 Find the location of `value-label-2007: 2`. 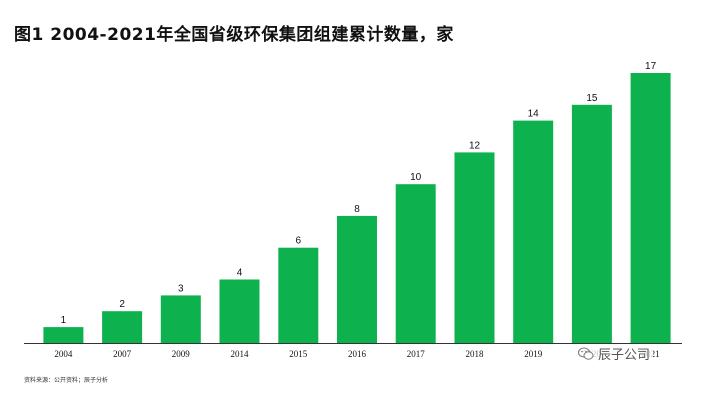

value-label-2007: 2 is located at coordinates (122, 304).